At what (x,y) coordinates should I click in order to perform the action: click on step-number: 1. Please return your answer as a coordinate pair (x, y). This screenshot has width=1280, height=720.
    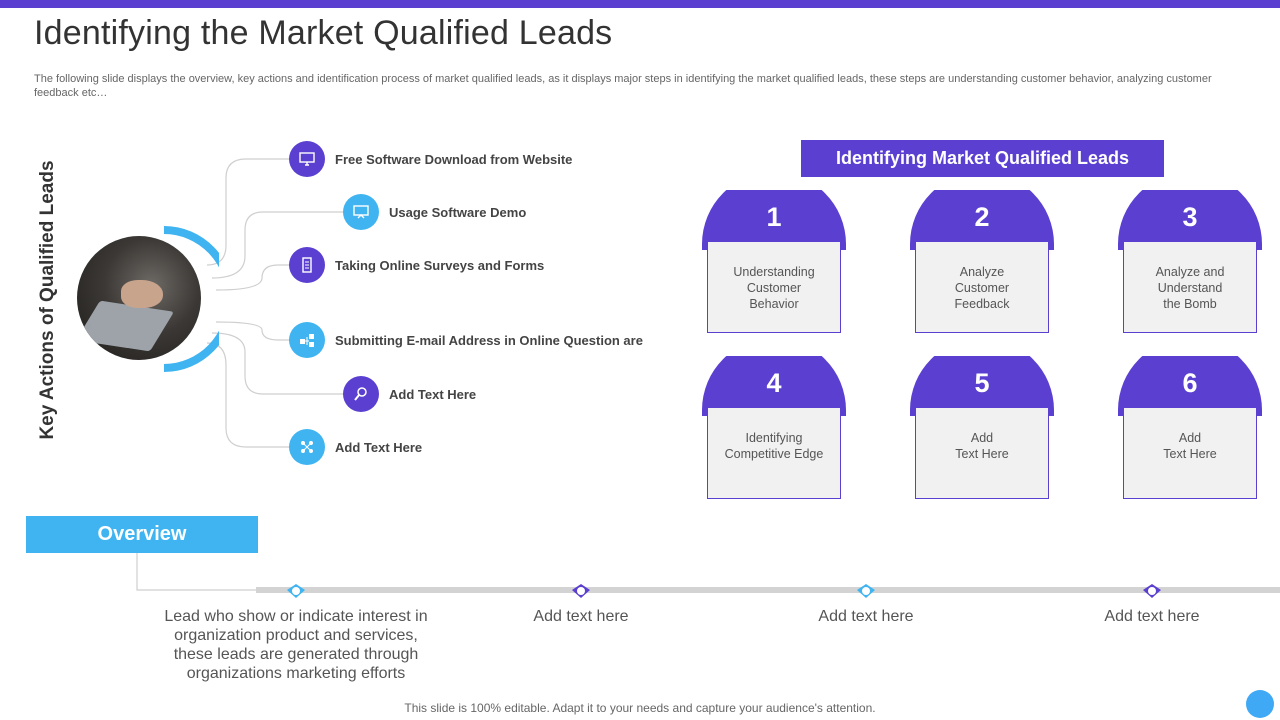
    Looking at the image, I should click on (774, 217).